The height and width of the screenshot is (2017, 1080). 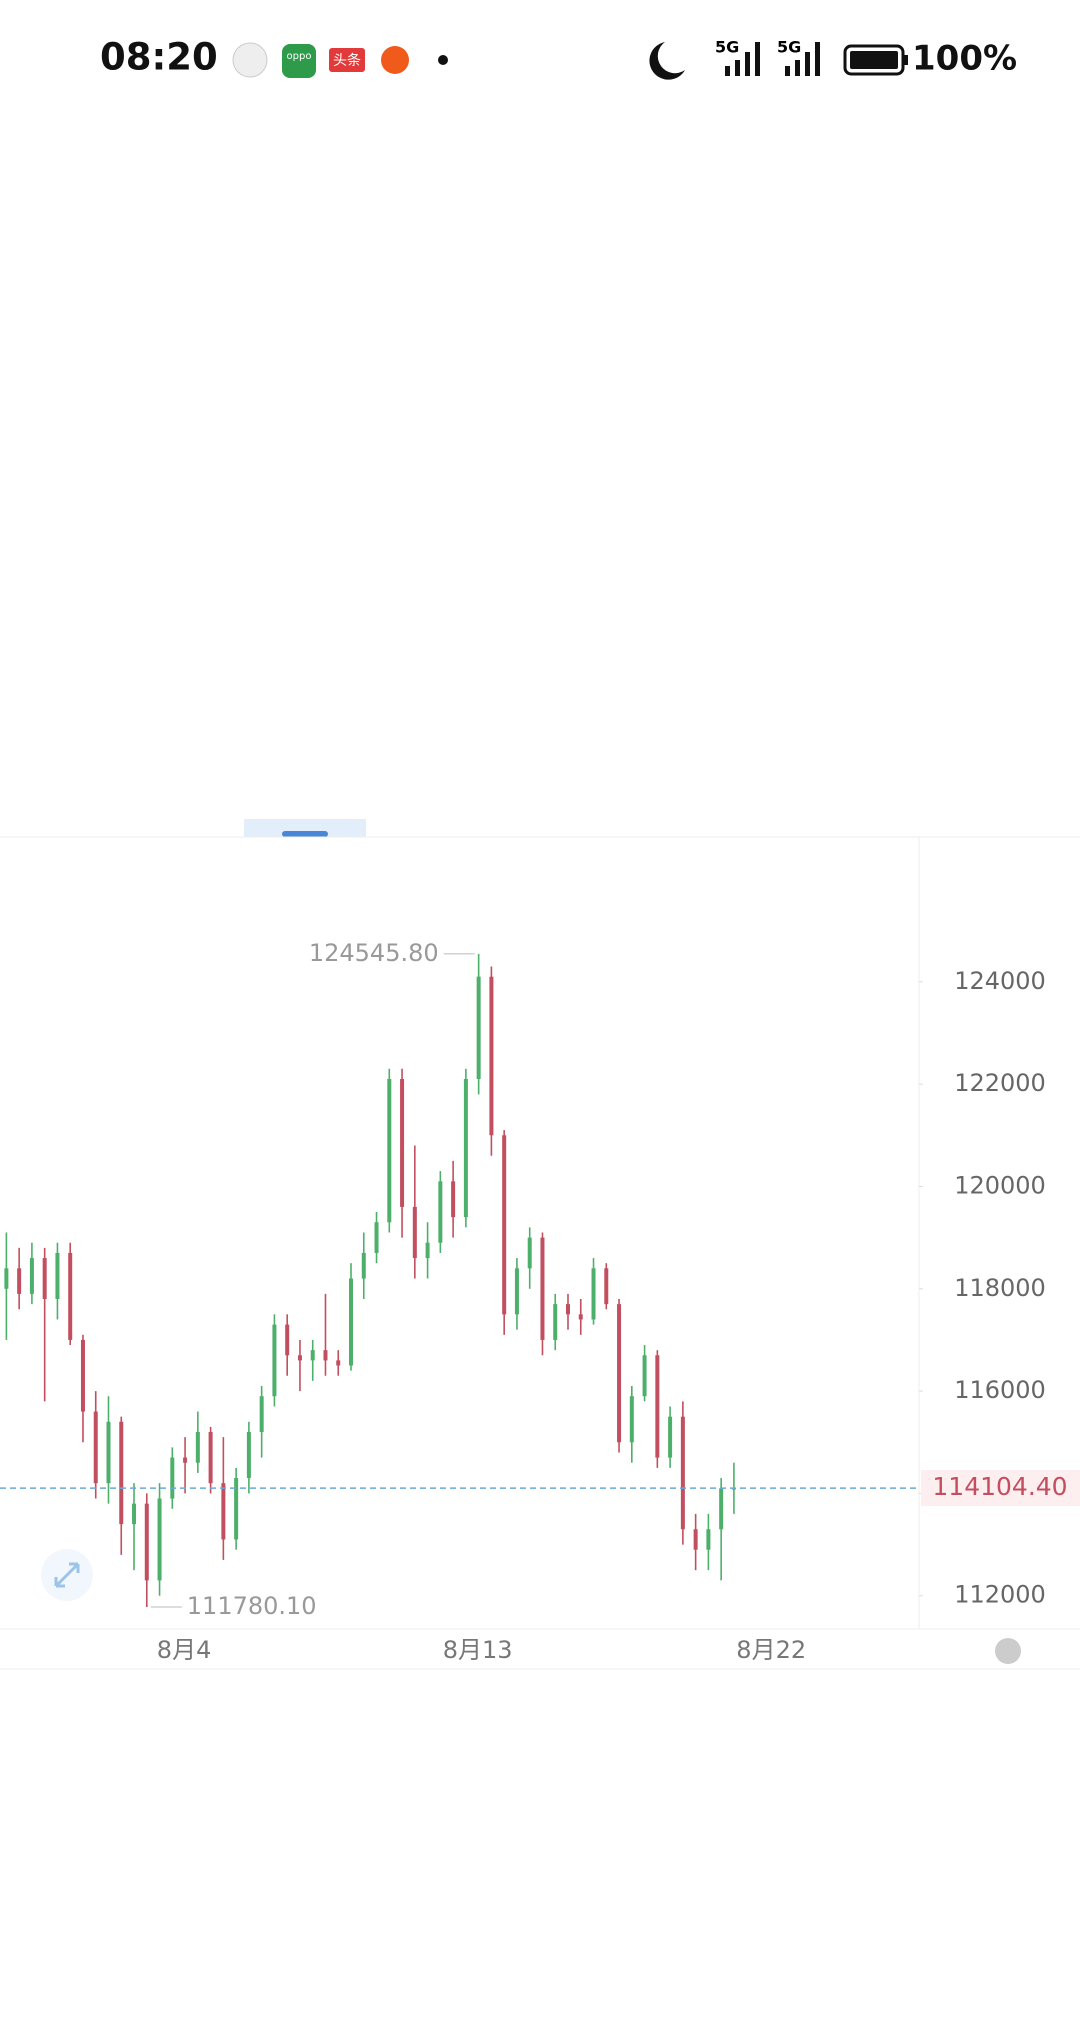 I want to click on annotation: 124545.80, so click(x=374, y=953).